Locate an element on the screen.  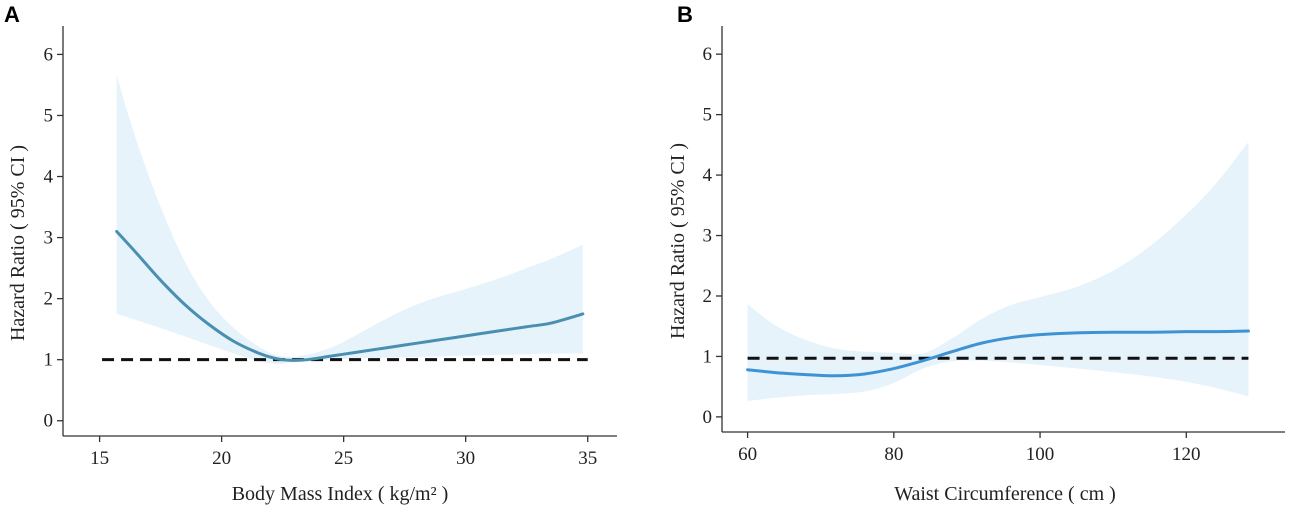
x-tick-label: 35 is located at coordinates (587, 458).